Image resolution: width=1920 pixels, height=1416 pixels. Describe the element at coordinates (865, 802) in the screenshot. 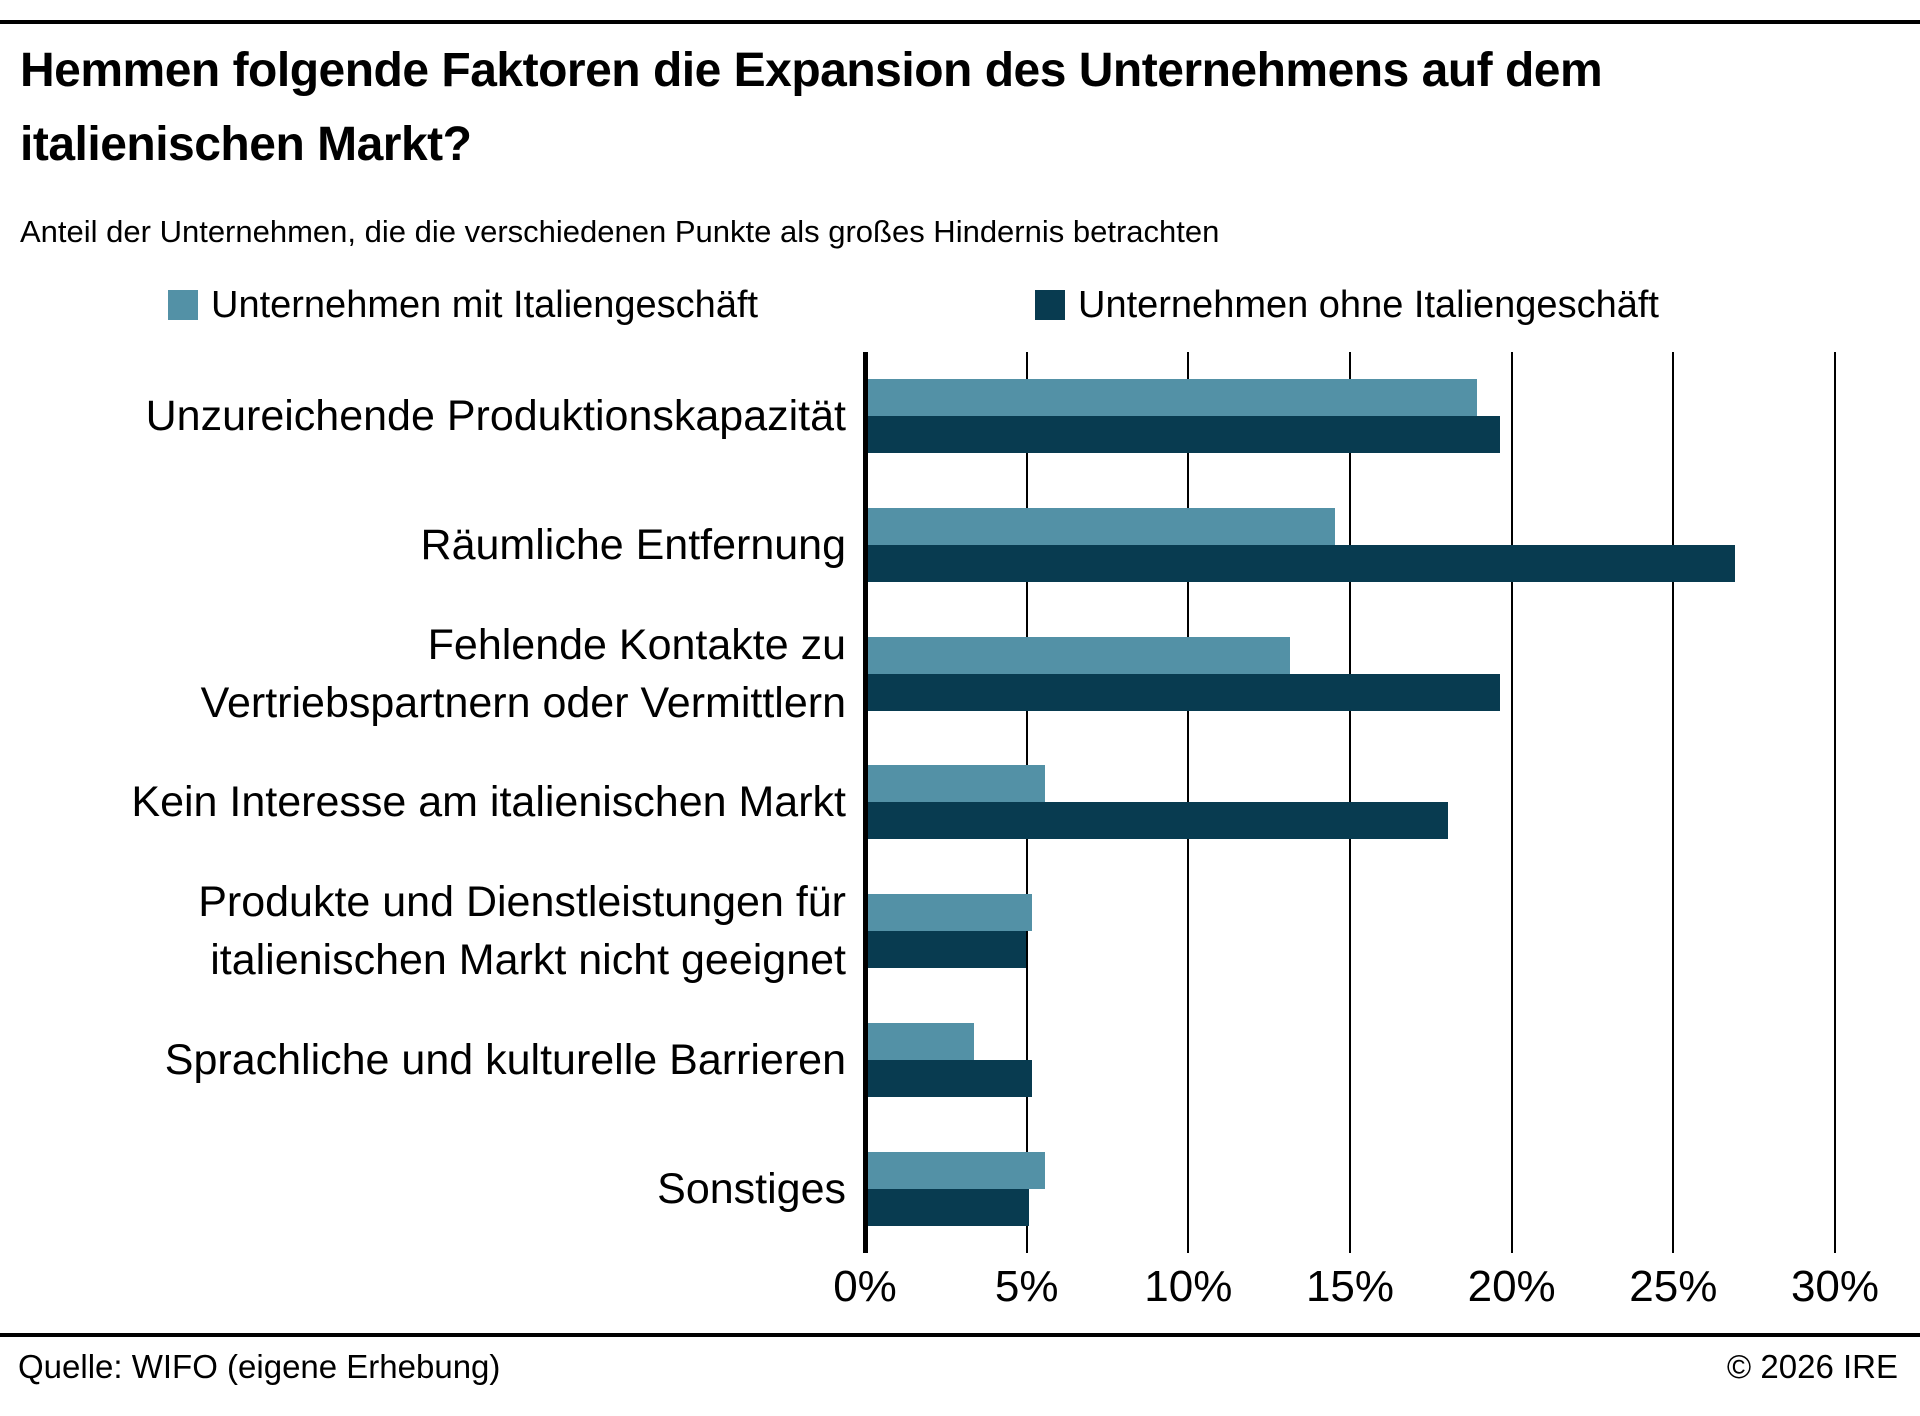

I see `y-axis-line` at that location.